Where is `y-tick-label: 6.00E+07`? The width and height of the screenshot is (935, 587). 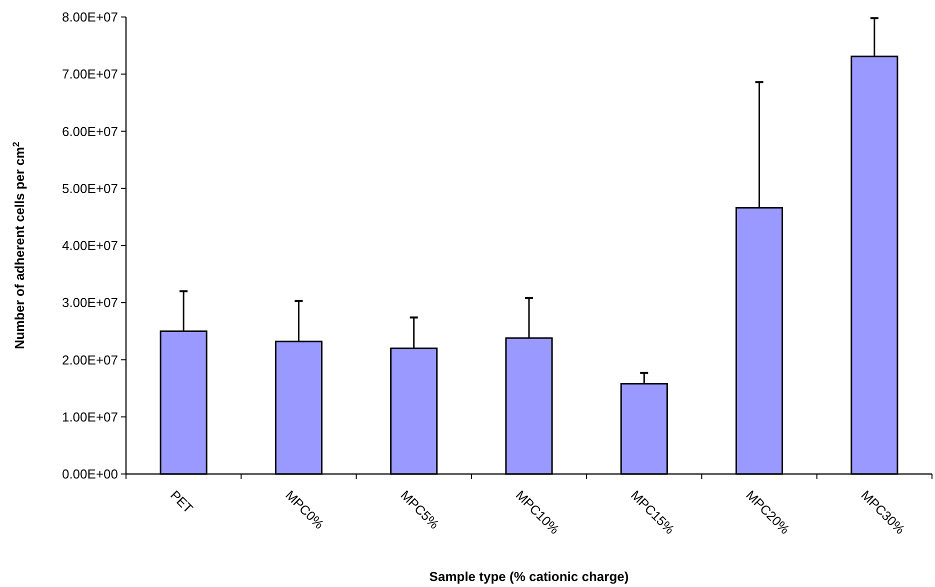
y-tick-label: 6.00E+07 is located at coordinates (90, 131).